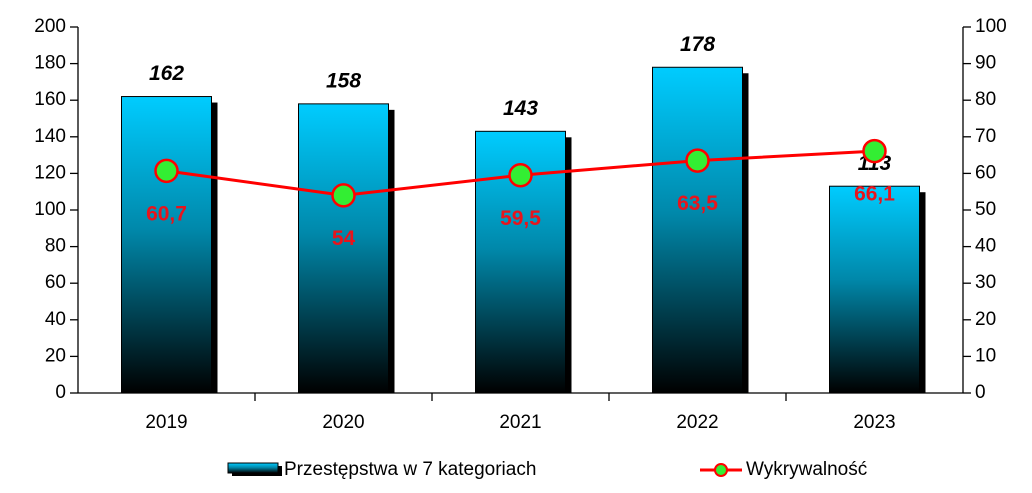 This screenshot has width=1032, height=493. What do you see at coordinates (60, 392) in the screenshot?
I see `y-tick-label: 0` at bounding box center [60, 392].